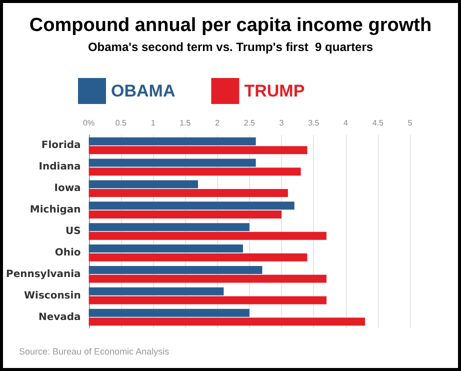 The height and width of the screenshot is (371, 461). What do you see at coordinates (410, 123) in the screenshot?
I see `x-tick-label: 5` at bounding box center [410, 123].